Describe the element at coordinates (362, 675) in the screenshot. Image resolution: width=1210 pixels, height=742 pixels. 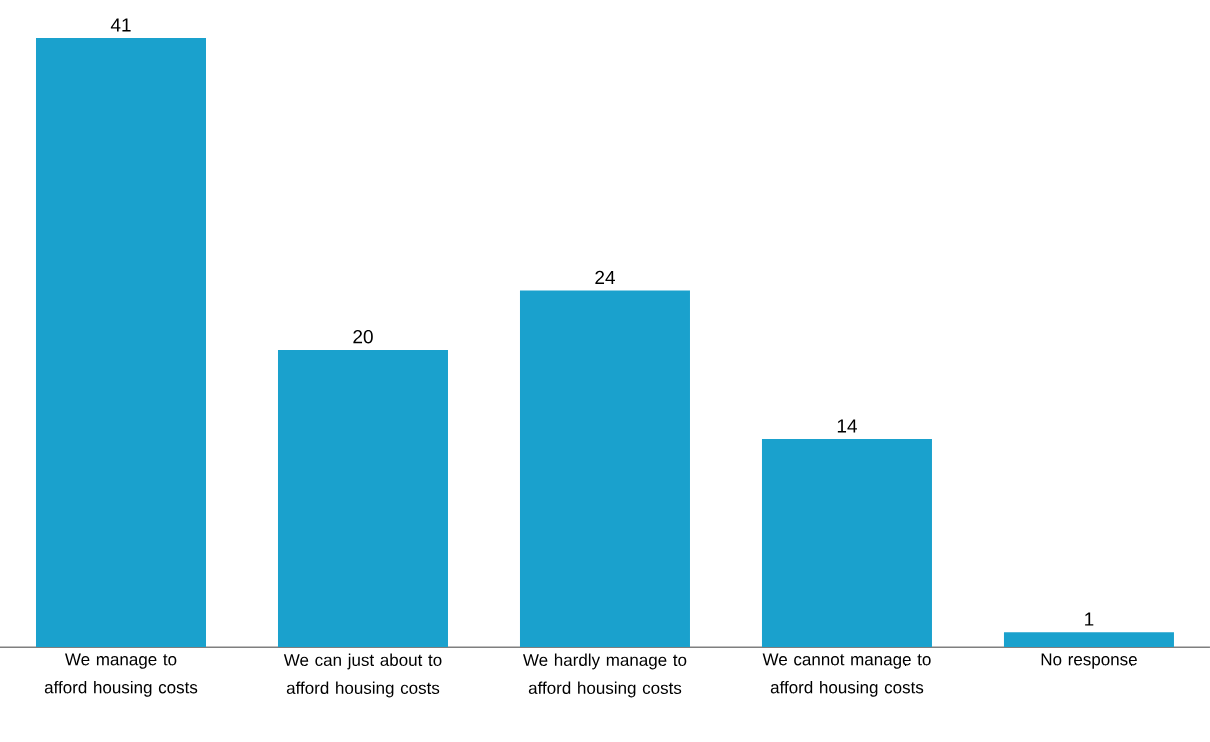
I see `x-tick-label: We can just about to afford housing costs` at that location.